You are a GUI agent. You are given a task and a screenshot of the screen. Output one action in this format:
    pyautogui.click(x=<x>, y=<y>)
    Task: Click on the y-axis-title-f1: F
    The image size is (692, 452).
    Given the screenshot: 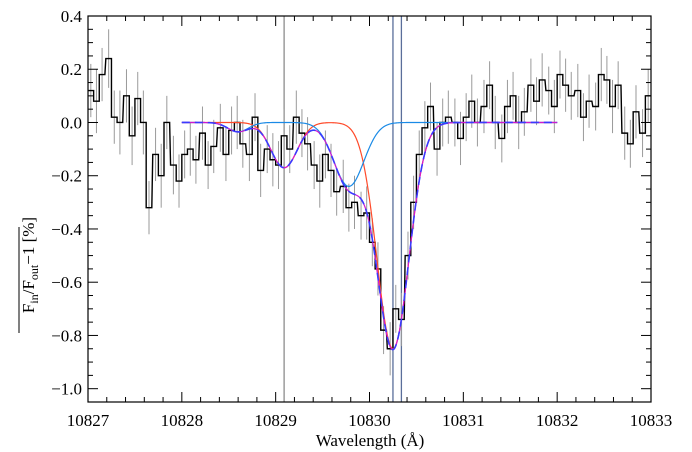 What is the action you would take?
    pyautogui.click(x=28, y=308)
    